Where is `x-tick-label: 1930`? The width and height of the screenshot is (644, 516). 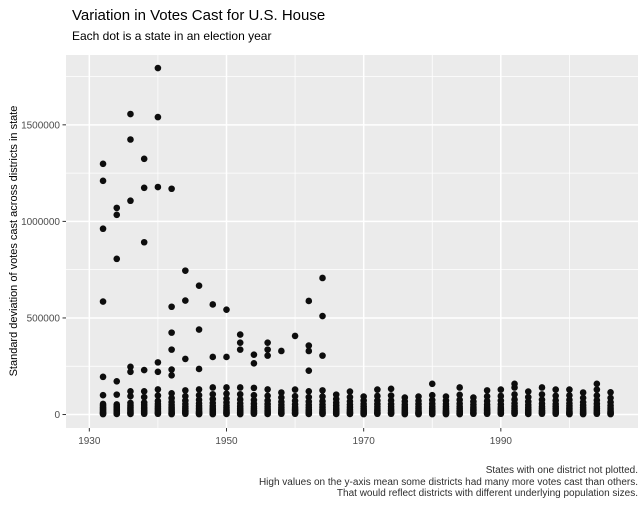 x-tick-label: 1930 is located at coordinates (89, 441).